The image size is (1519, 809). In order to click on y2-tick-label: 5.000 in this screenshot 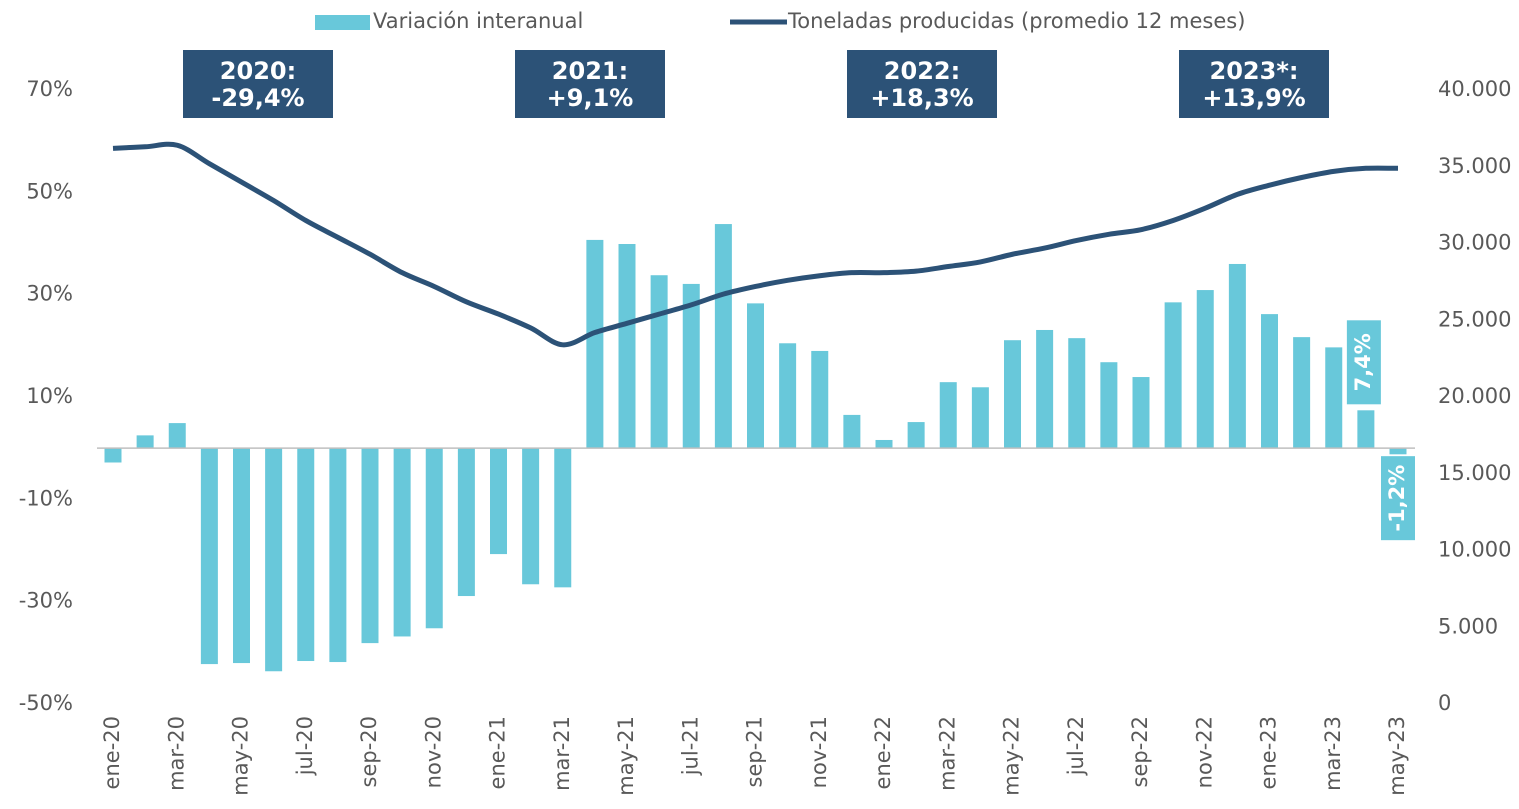, I will do `click(1468, 626)`.